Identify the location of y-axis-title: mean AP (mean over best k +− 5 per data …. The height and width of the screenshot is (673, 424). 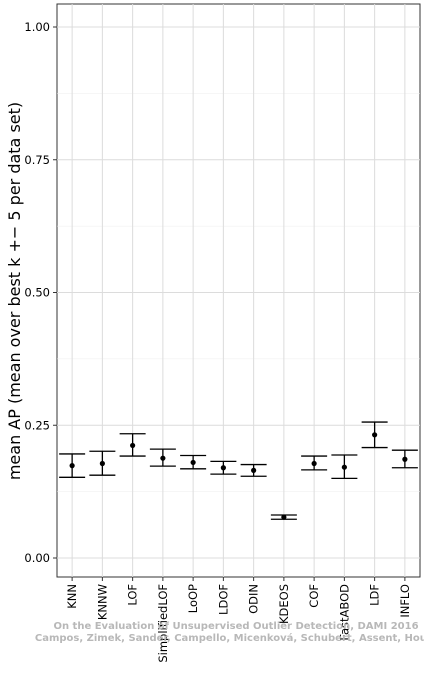
(14, 291).